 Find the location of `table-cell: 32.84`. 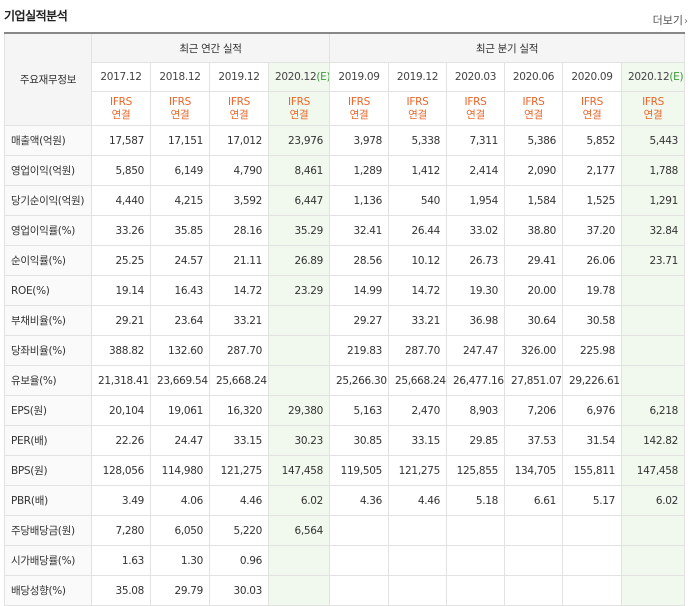

table-cell: 32.84 is located at coordinates (653, 230).